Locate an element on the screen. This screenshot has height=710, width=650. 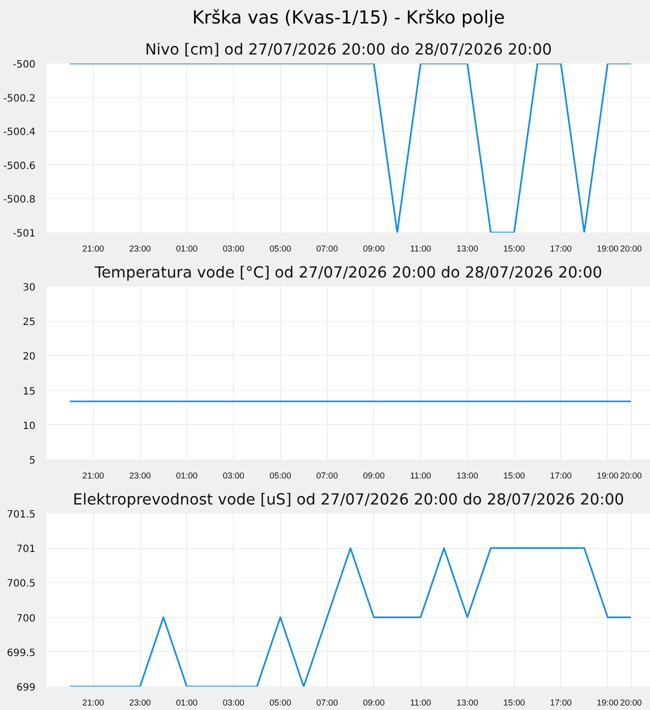
chart-subtitle: Nivo [cm] od 27/07/2026 20:00 do 28/07/2026 20:00 is located at coordinates (348, 49).